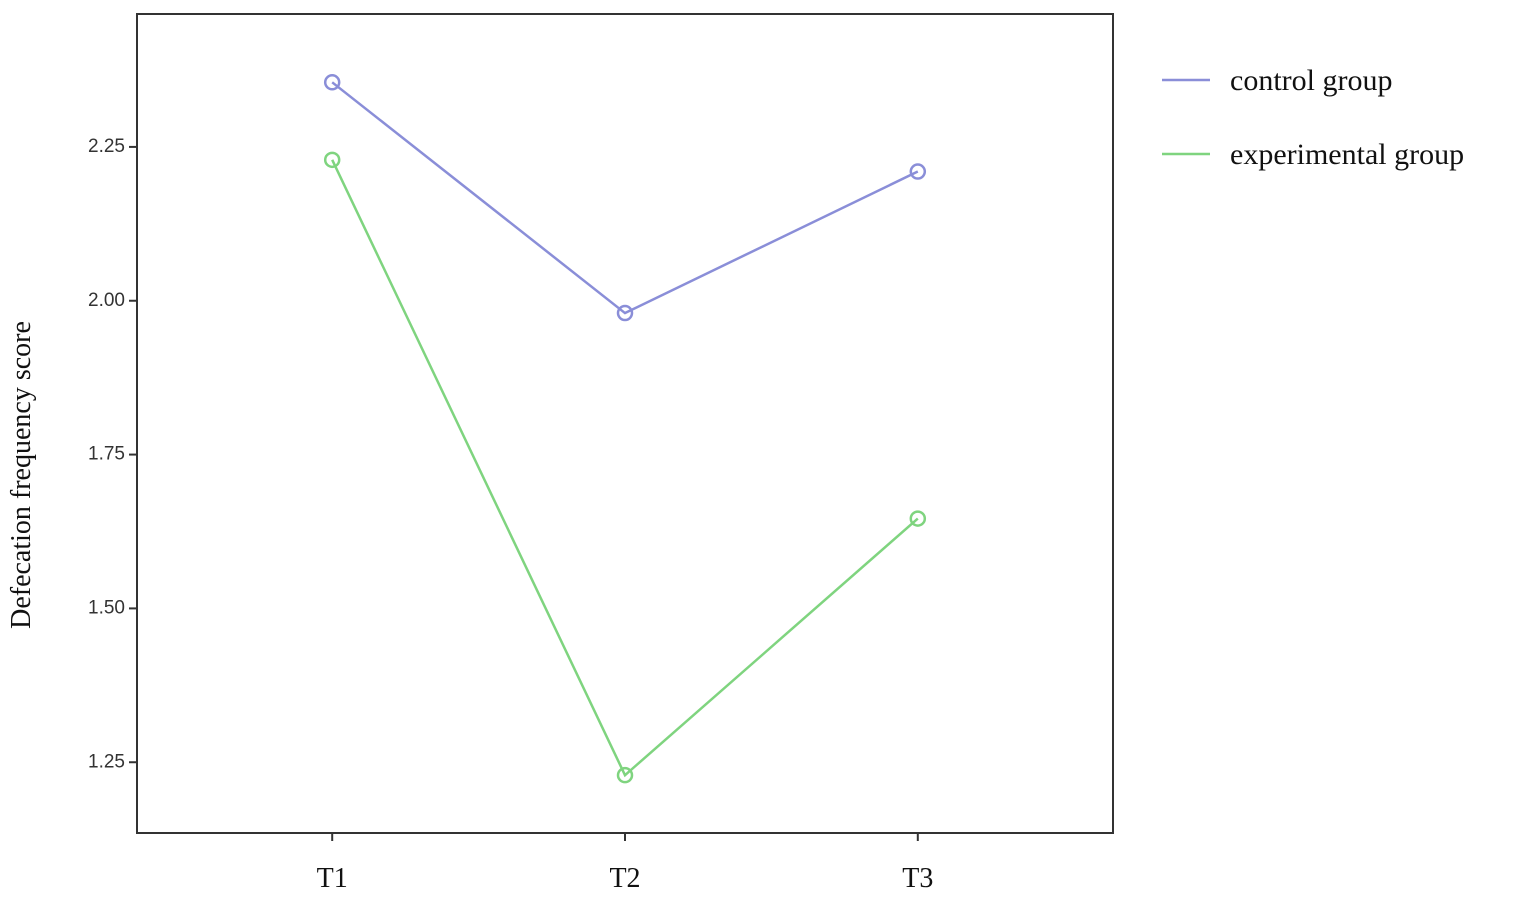 This screenshot has width=1536, height=899. What do you see at coordinates (106, 607) in the screenshot?
I see `y-tick-label: 1.50` at bounding box center [106, 607].